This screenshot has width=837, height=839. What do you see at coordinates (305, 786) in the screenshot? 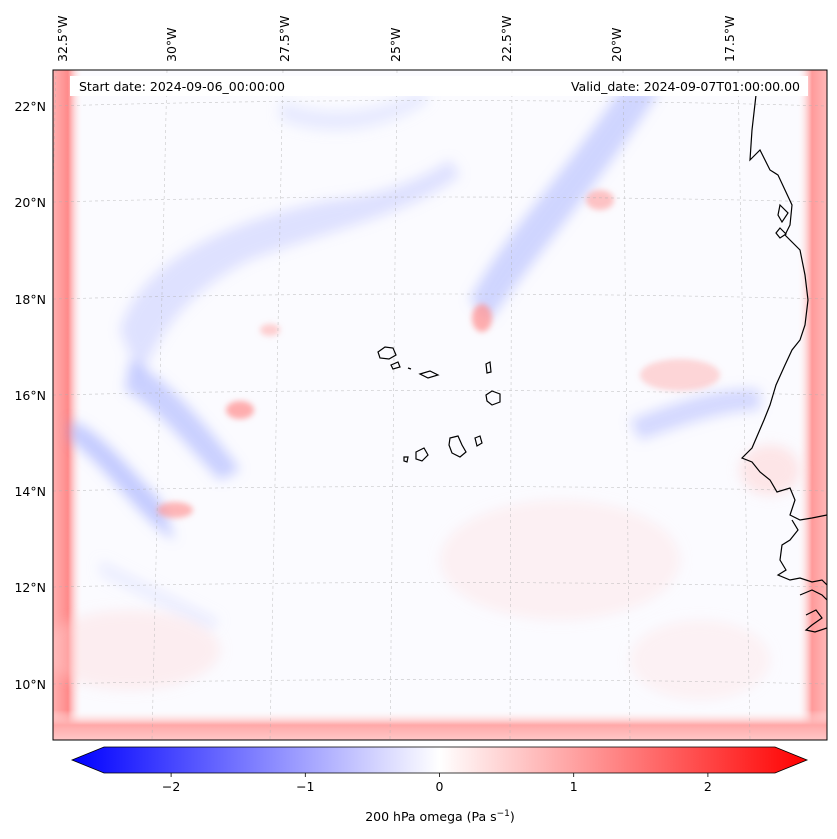
I see `colorbar-tick-label: −1` at bounding box center [305, 786].